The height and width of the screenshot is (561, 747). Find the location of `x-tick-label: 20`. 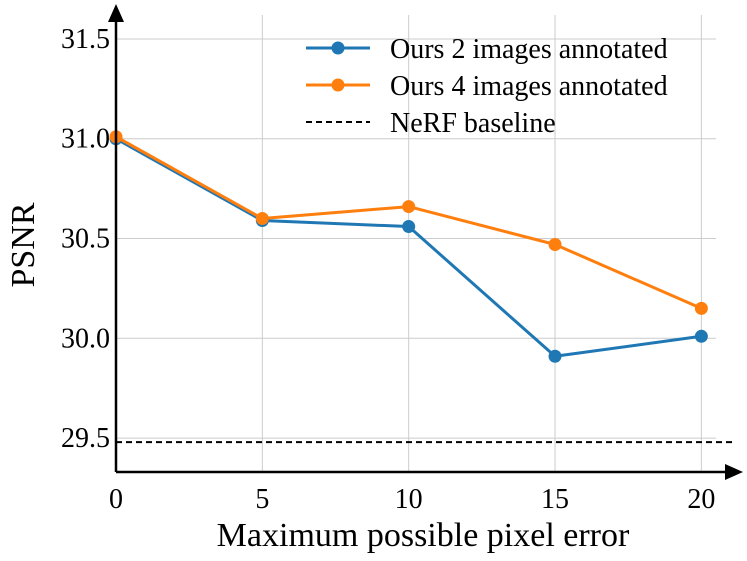

x-tick-label: 20 is located at coordinates (701, 499).